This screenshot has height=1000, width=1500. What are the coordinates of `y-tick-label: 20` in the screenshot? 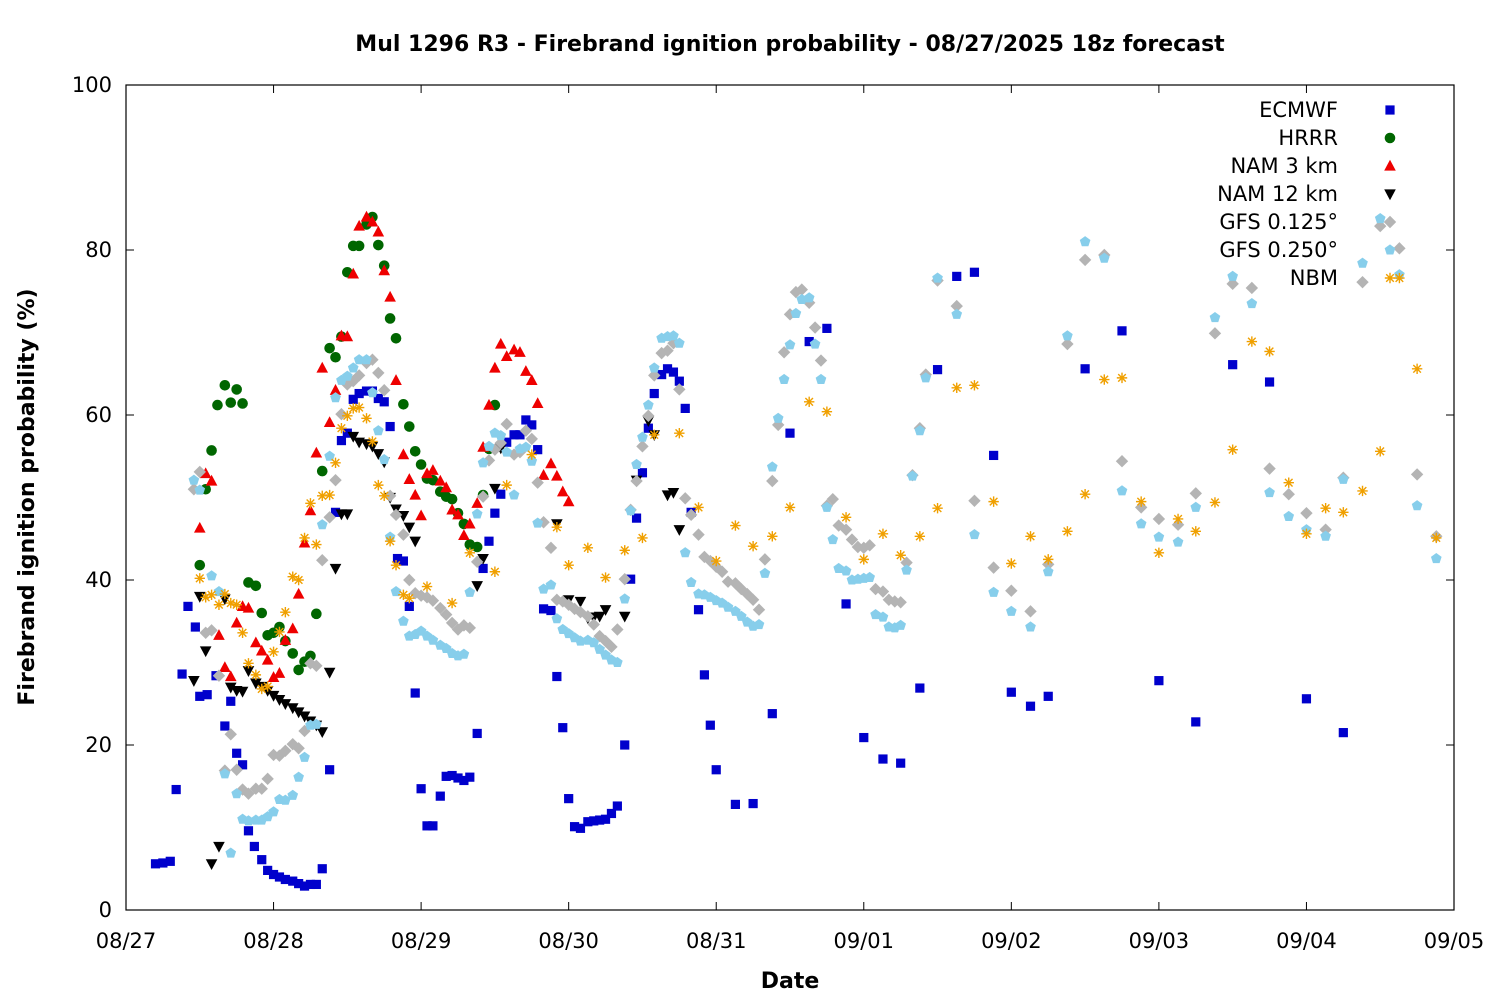 It's located at (98, 745).